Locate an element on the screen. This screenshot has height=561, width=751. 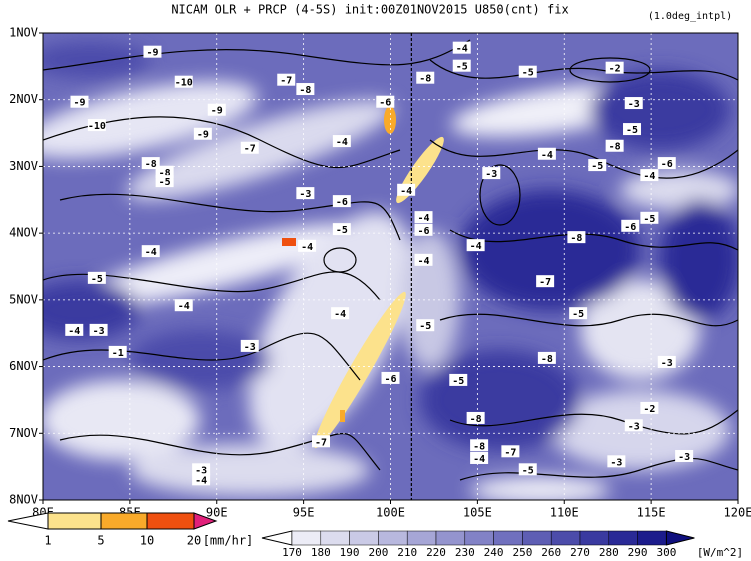
x-tick-label: 95E is located at coordinates (304, 513).